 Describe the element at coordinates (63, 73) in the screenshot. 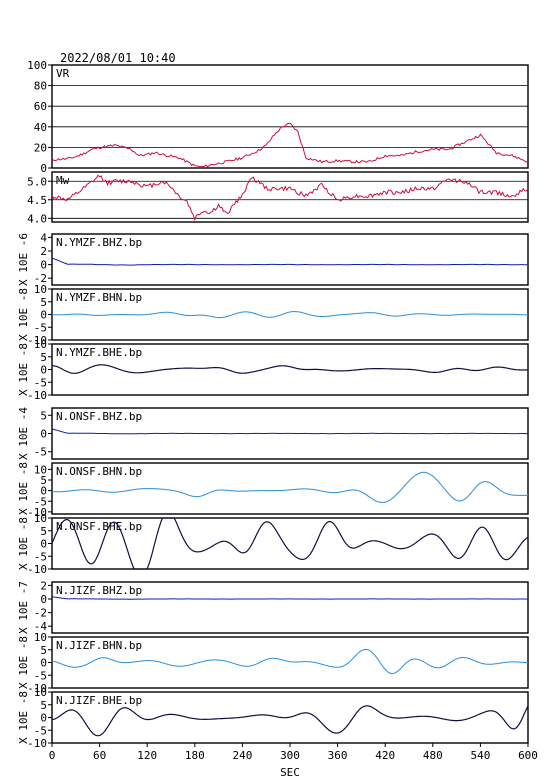

I see `panel-label: VR` at that location.